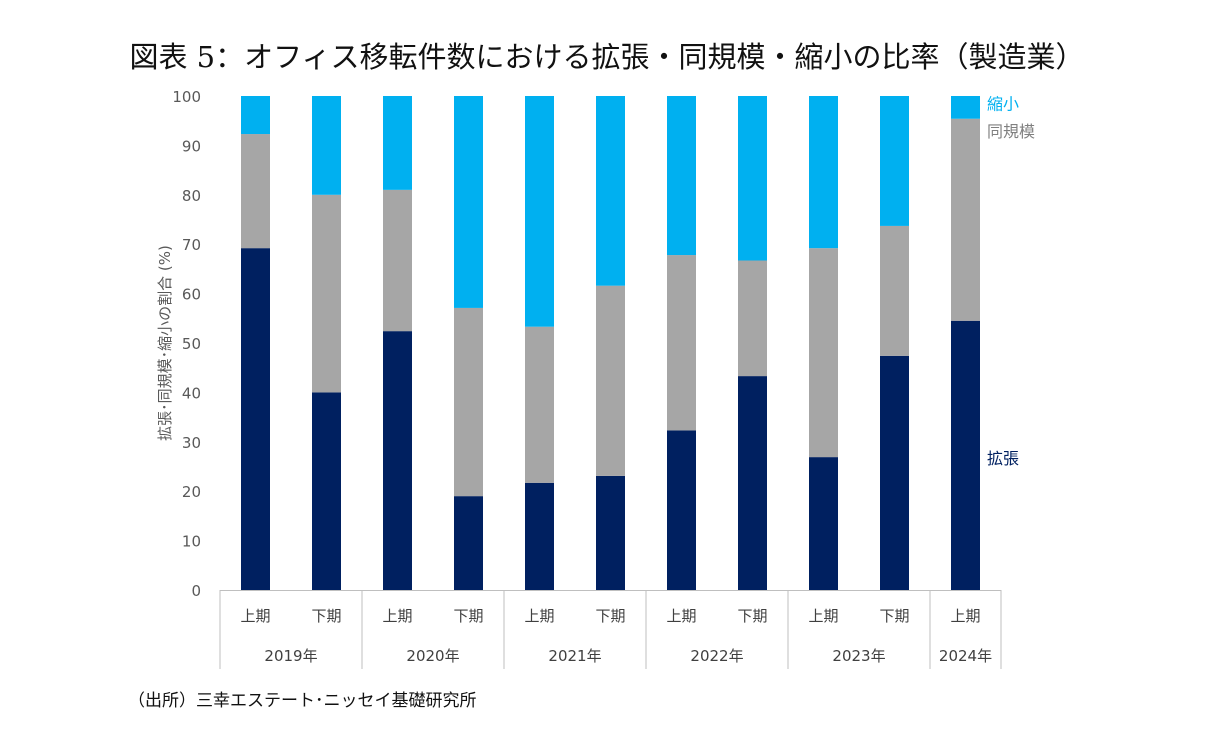 The image size is (1214, 735). I want to click on y-tick-label: 100, so click(186, 97).